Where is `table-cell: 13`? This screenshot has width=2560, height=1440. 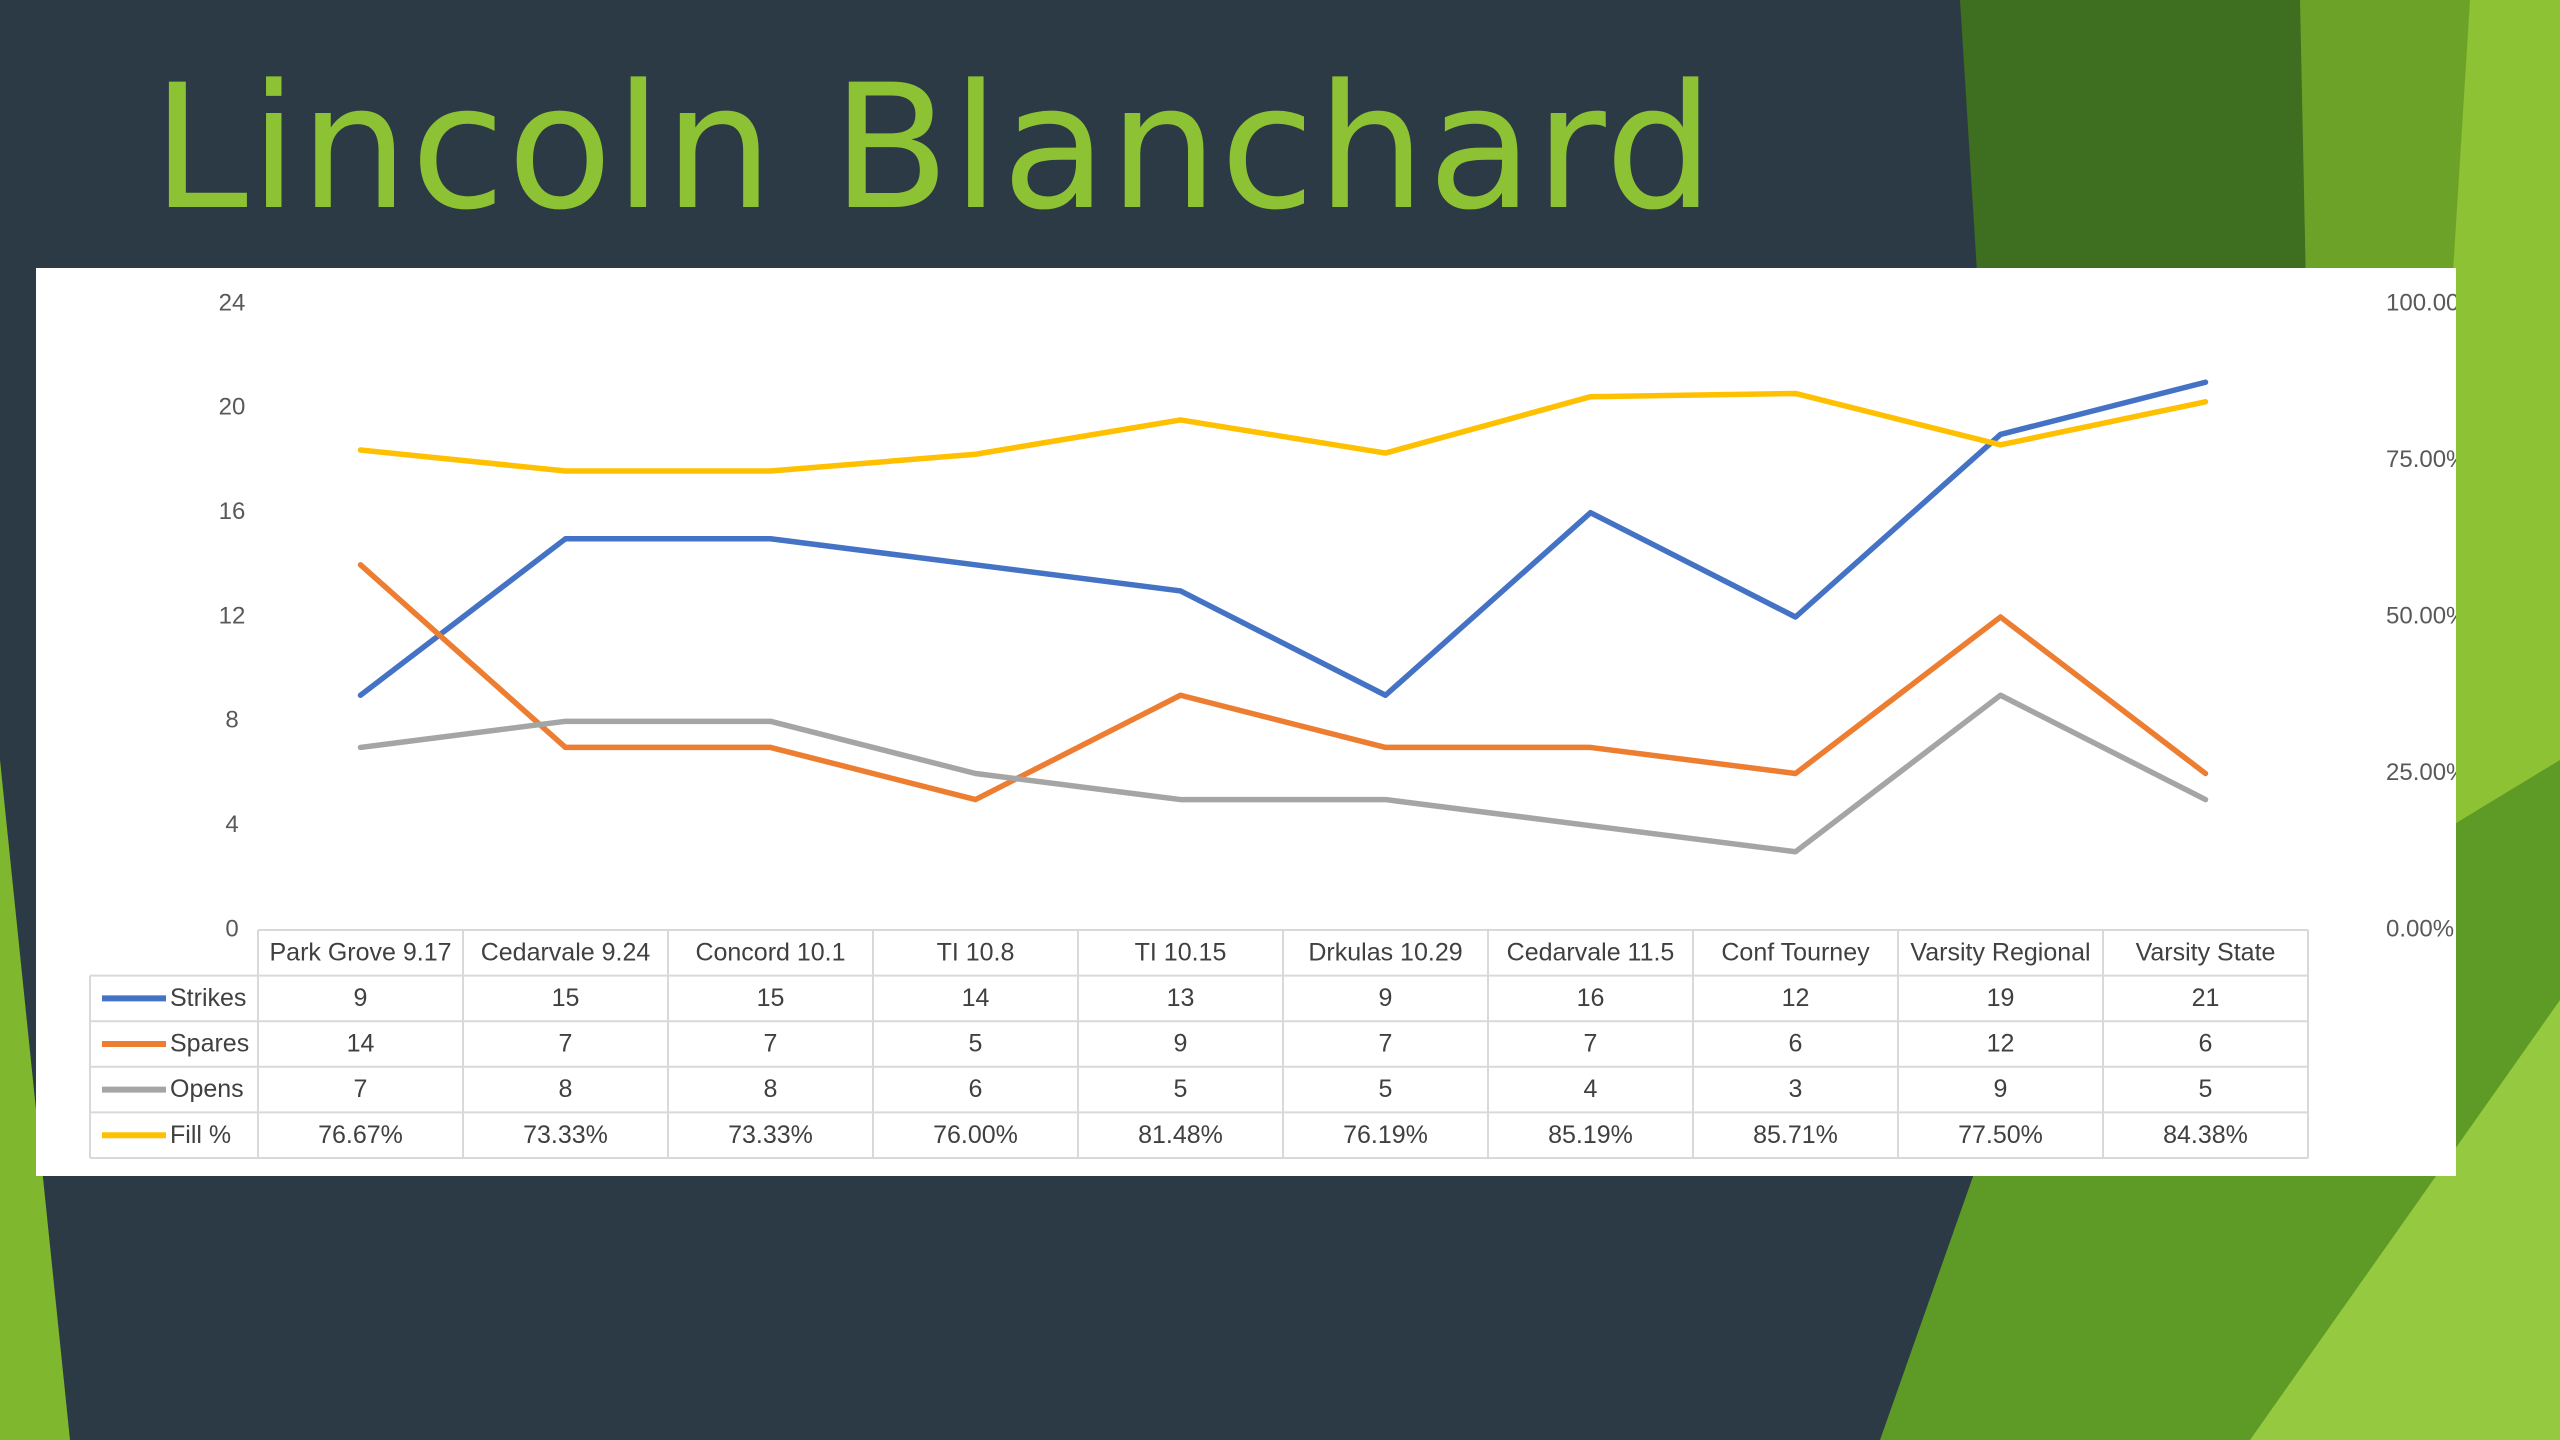
table-cell: 13 is located at coordinates (1181, 998).